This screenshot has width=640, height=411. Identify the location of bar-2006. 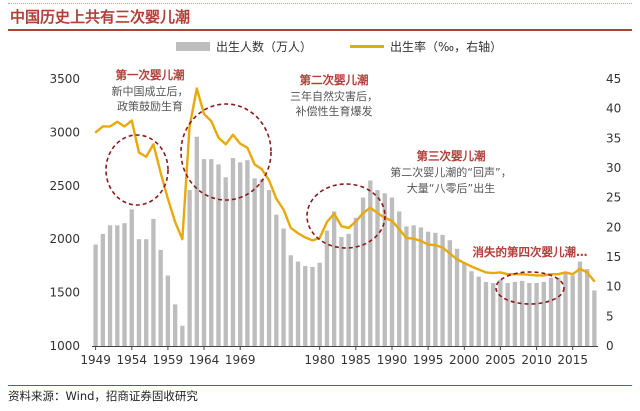
(507, 314).